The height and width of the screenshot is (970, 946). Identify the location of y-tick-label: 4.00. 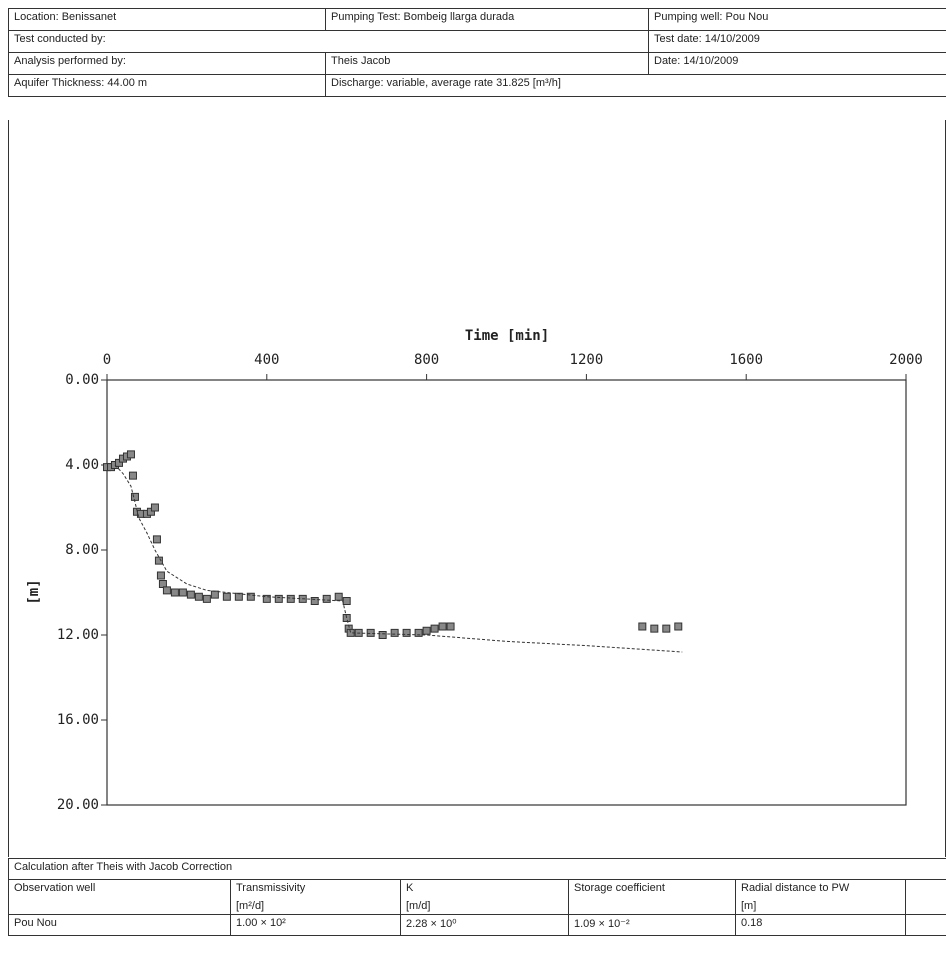
(82, 465).